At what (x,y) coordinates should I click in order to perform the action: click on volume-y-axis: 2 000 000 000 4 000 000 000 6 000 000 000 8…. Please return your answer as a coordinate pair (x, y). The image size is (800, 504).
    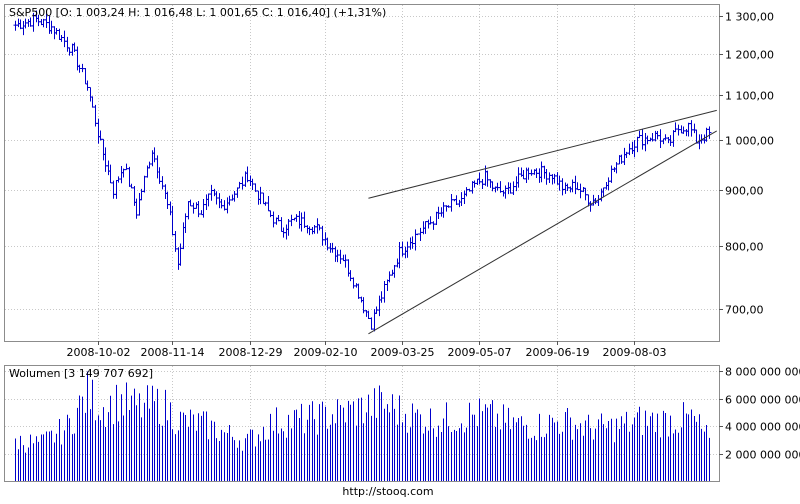
    Looking at the image, I should click on (759, 414).